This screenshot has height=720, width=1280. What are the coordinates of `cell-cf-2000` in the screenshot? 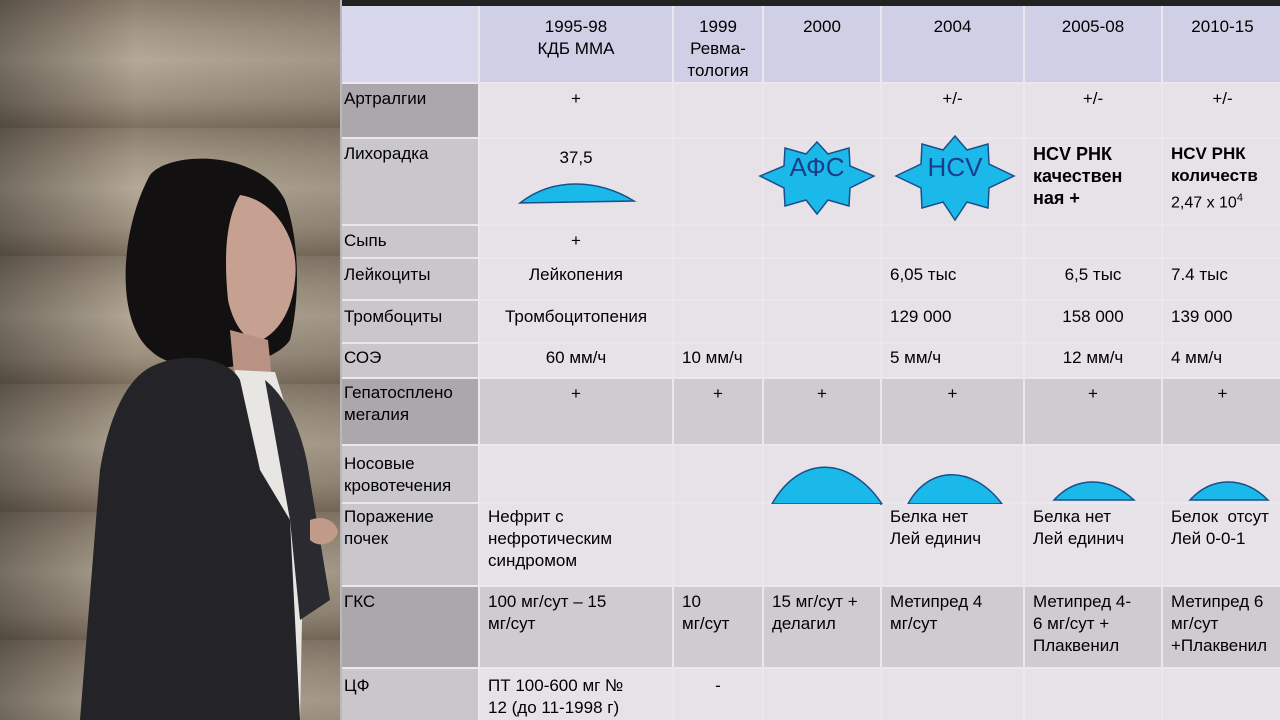 It's located at (822, 694).